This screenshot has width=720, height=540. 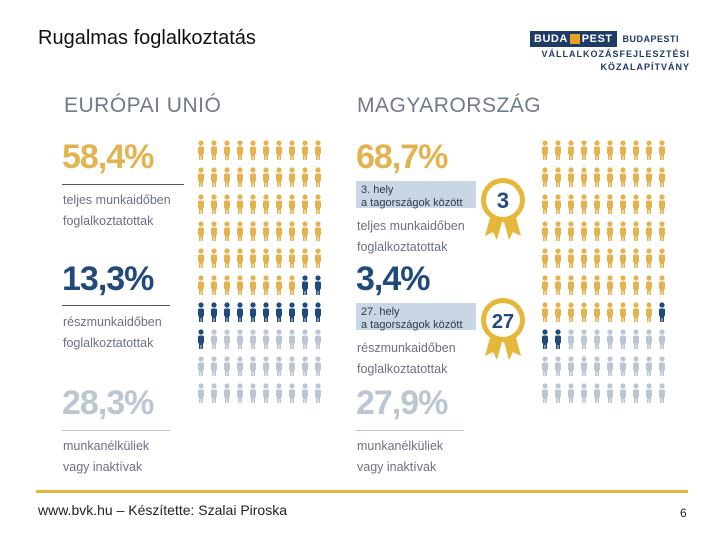 What do you see at coordinates (416, 317) in the screenshot?
I see `hu-part-time-rank-box: 27. hely a tagországok között` at bounding box center [416, 317].